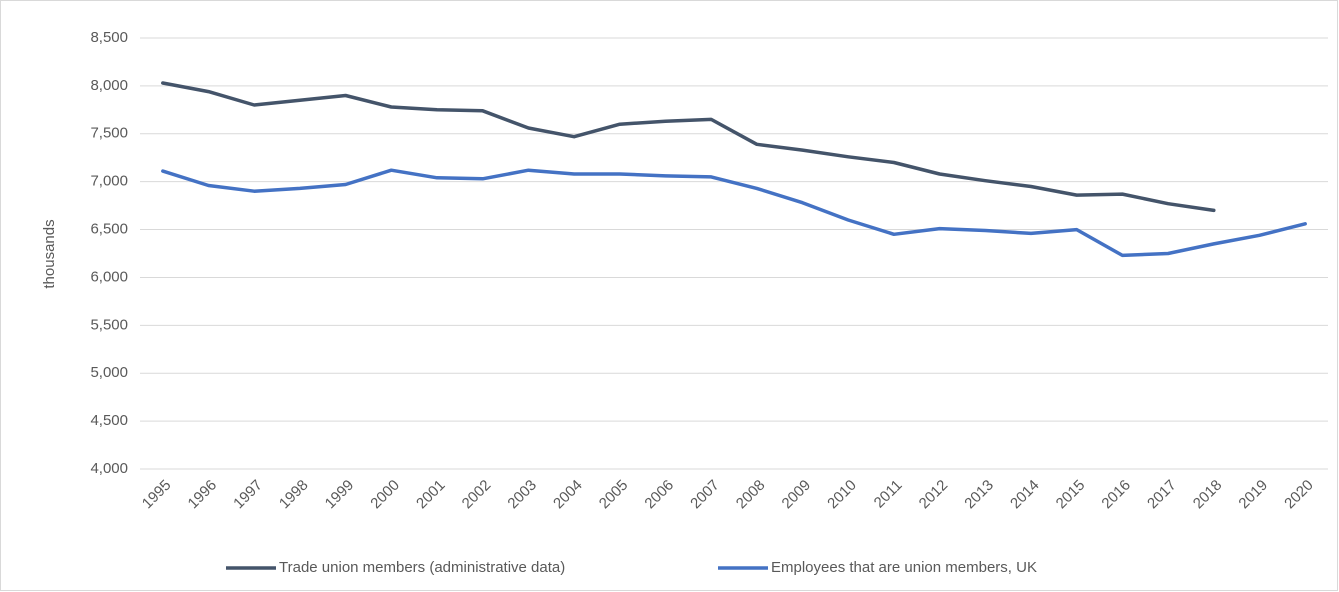 This screenshot has width=1339, height=592. What do you see at coordinates (109, 276) in the screenshot?
I see `y-tick-label: 6,000` at bounding box center [109, 276].